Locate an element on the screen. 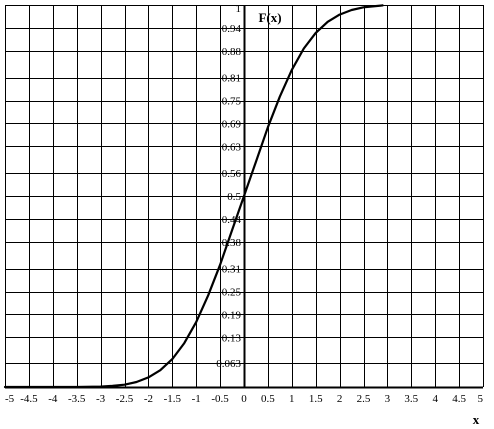  x-tick-label: -4 is located at coordinates (53, 399).